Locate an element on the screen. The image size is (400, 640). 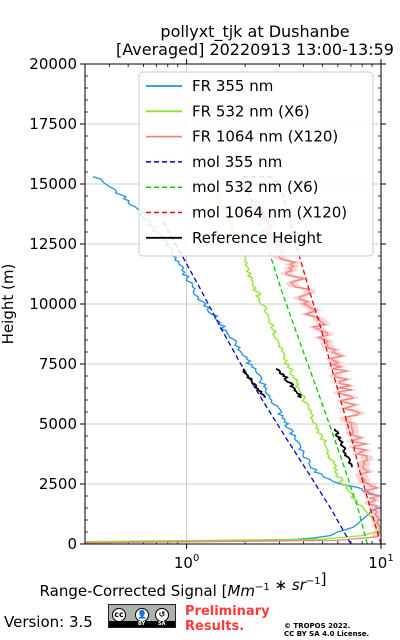
chart-title-line-1: pollyxt_tjk at Dushanbe is located at coordinates (254, 32).